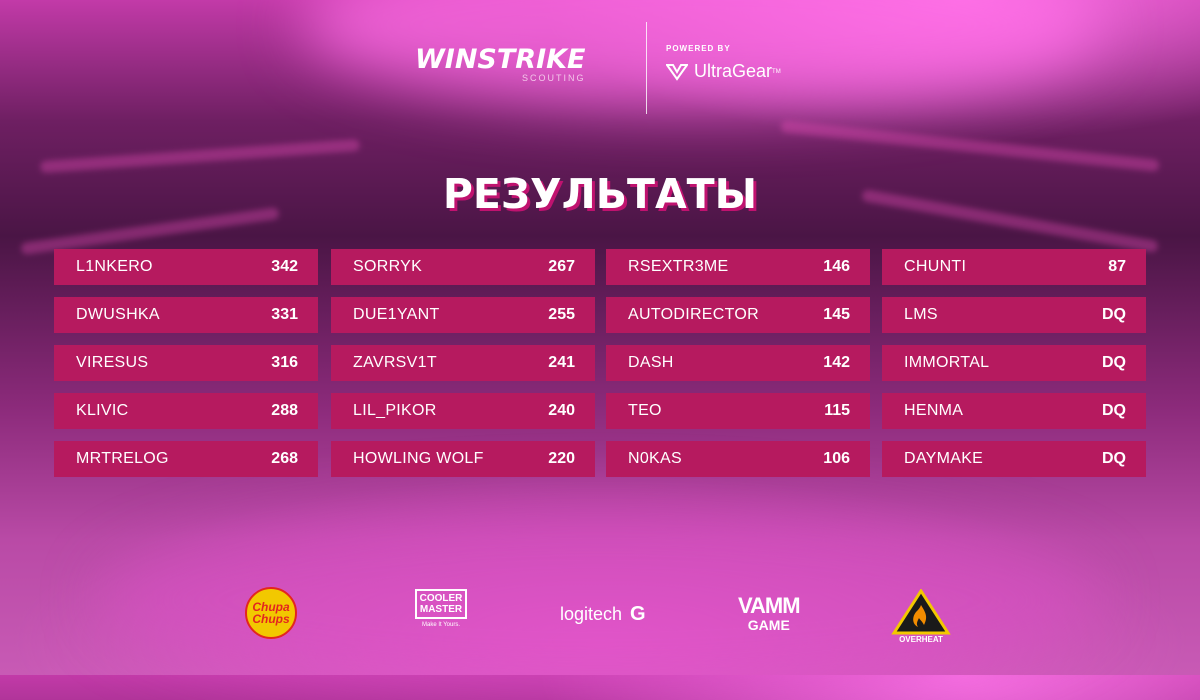  Describe the element at coordinates (694, 314) in the screenshot. I see `player-name: AUTODIRECTOR` at that location.